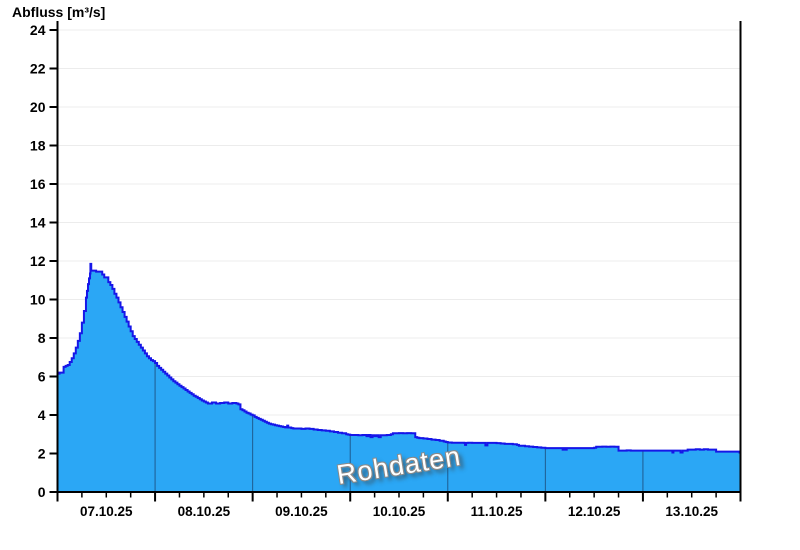 The height and width of the screenshot is (550, 800). I want to click on x-tick-label: 11.10.25, so click(497, 511).